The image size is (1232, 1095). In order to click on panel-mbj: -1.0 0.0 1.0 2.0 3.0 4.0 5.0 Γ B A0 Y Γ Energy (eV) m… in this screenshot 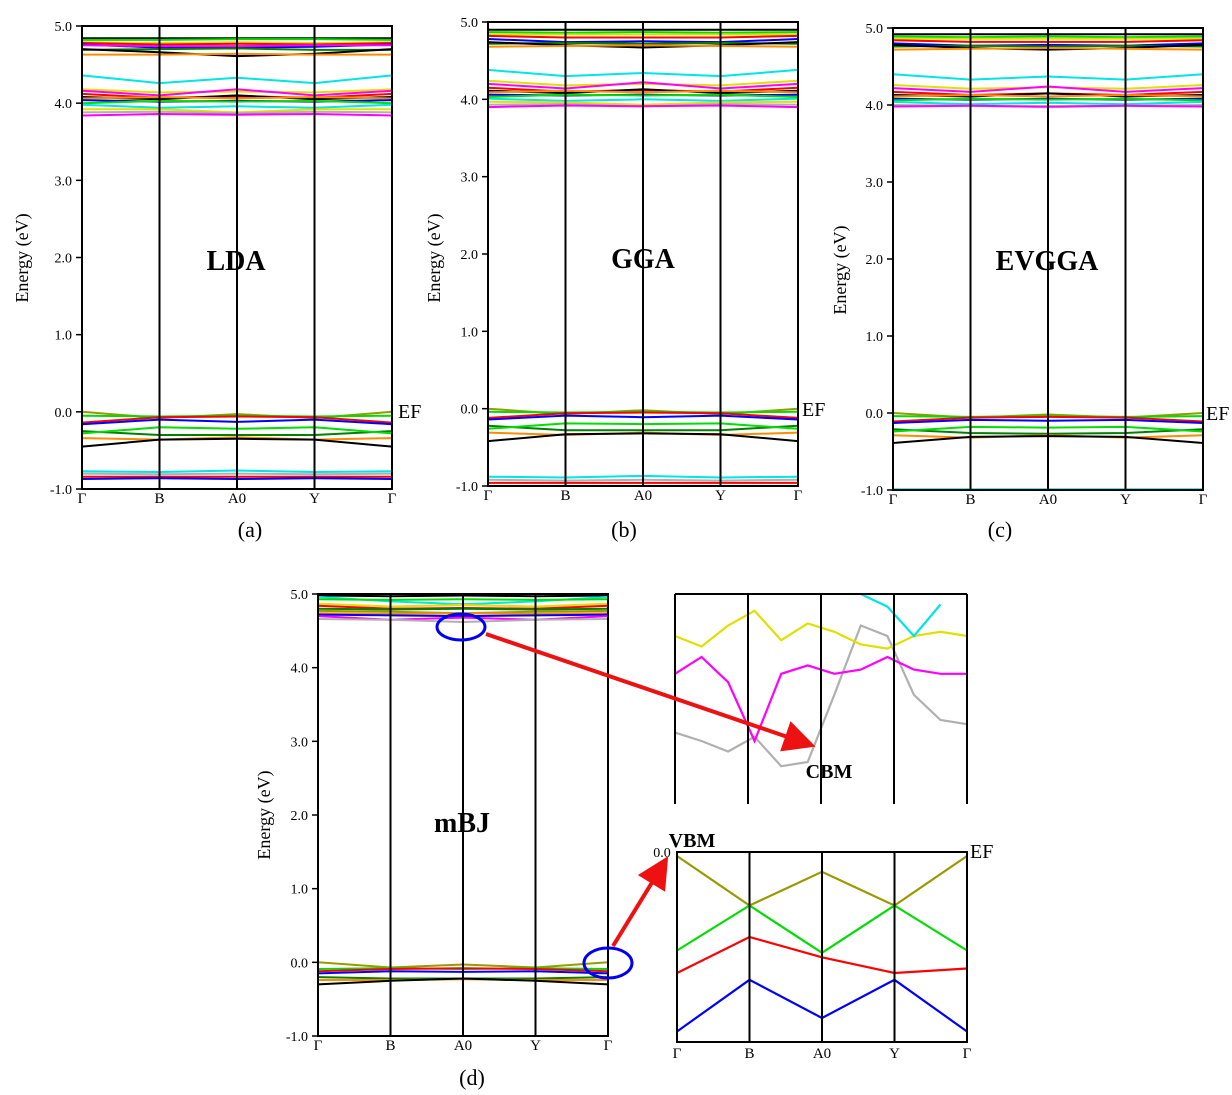, I will do `click(433, 839)`.